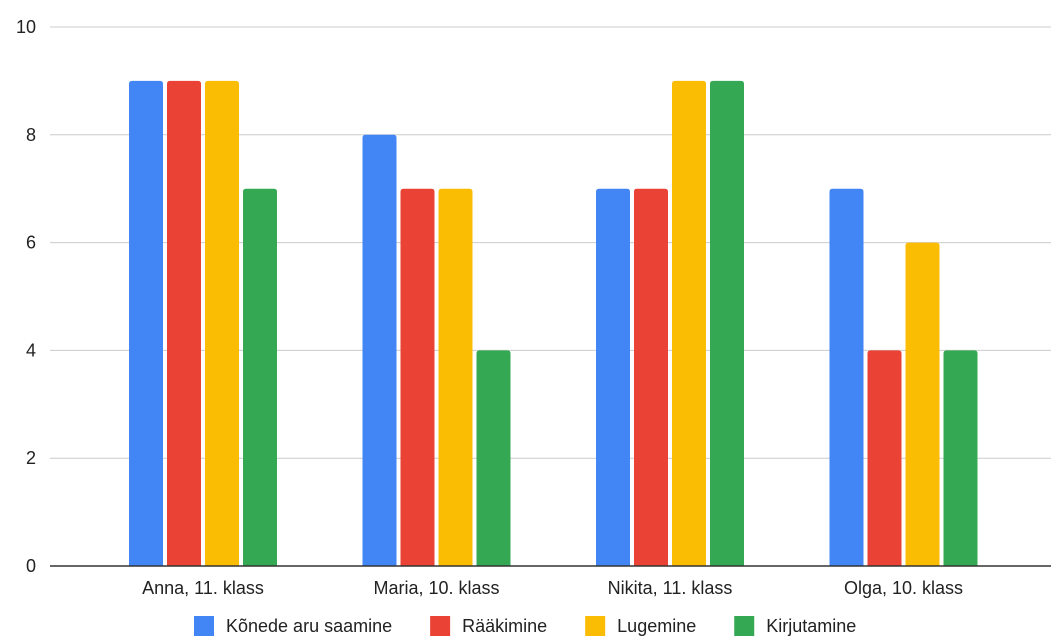 This screenshot has width=1051, height=643. What do you see at coordinates (31, 135) in the screenshot?
I see `y-tick-label: 8` at bounding box center [31, 135].